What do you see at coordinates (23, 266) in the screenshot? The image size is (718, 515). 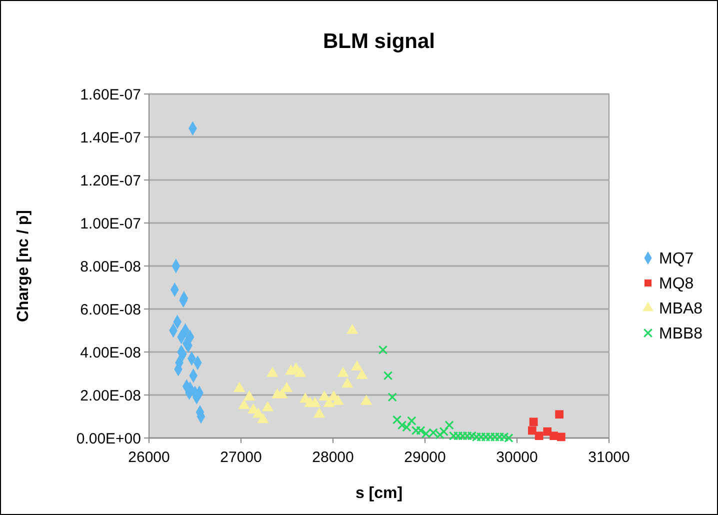 I see `y-axis-title: Charge [nc / p]` at bounding box center [23, 266].